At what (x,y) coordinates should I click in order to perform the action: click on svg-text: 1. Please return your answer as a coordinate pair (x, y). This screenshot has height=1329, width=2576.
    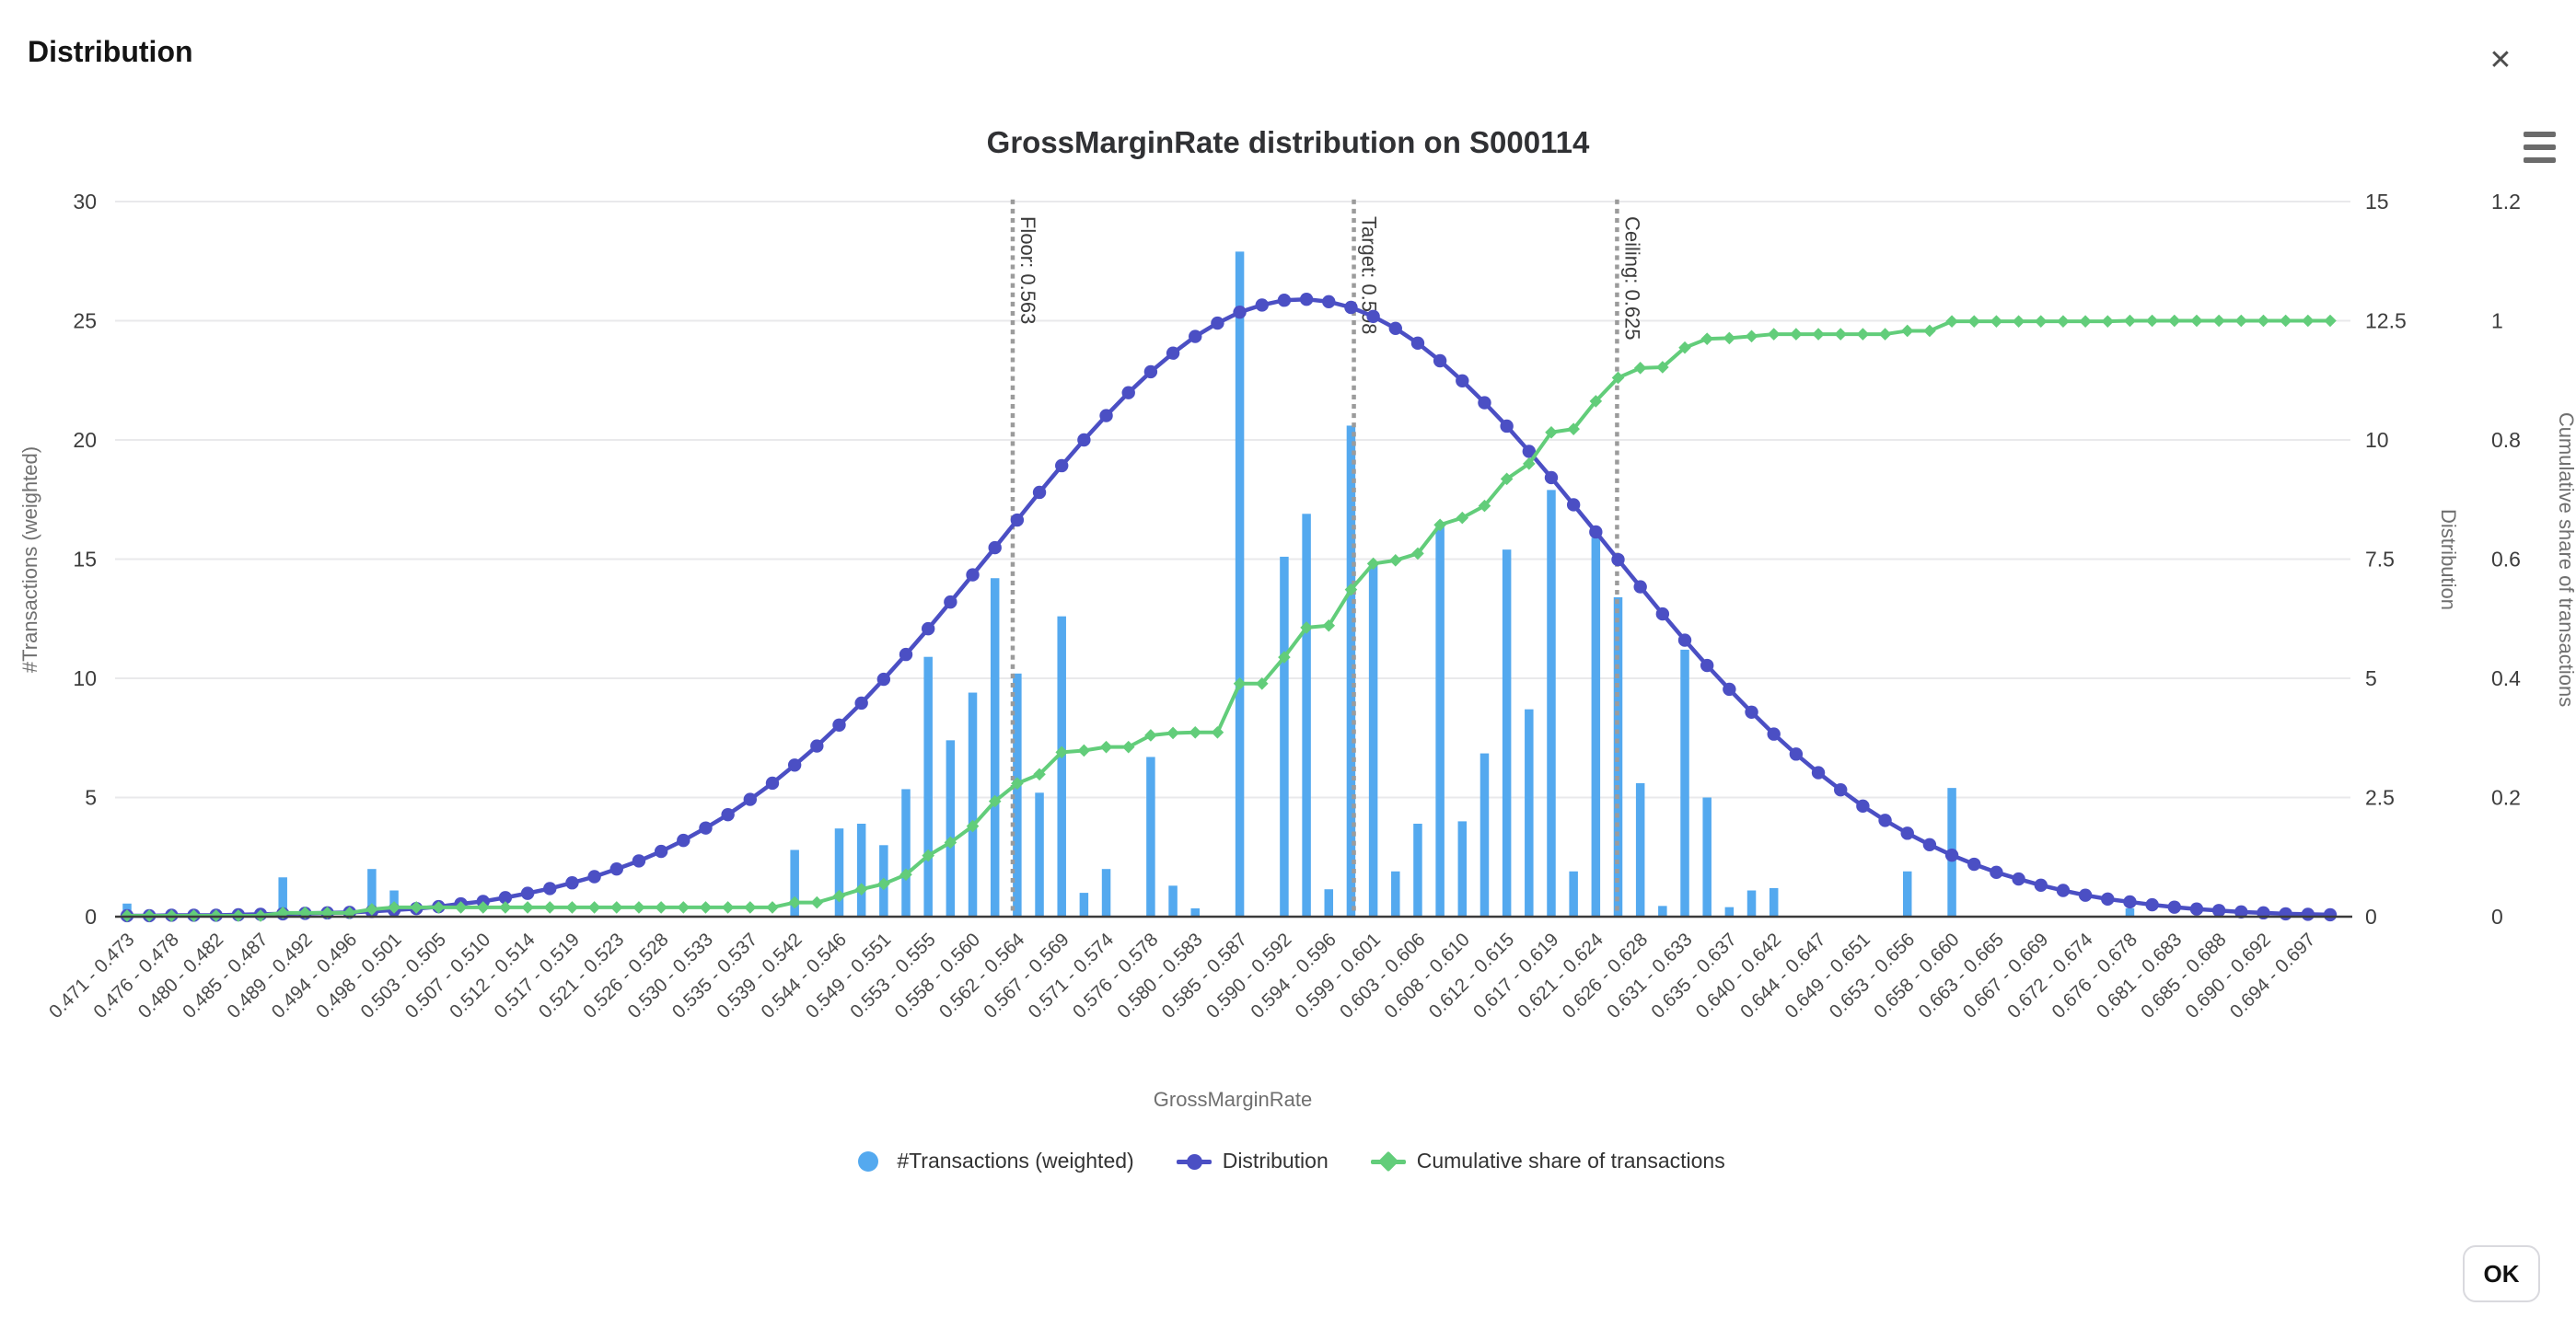
    Looking at the image, I should click on (2497, 321).